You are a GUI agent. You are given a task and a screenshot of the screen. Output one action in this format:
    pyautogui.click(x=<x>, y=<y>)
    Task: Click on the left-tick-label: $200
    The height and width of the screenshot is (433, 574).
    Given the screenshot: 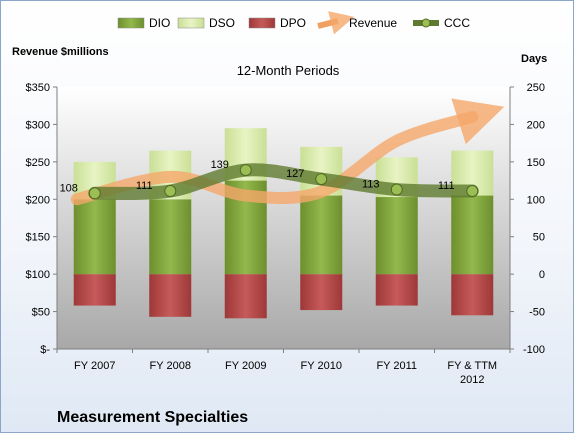 What is the action you would take?
    pyautogui.click(x=38, y=200)
    